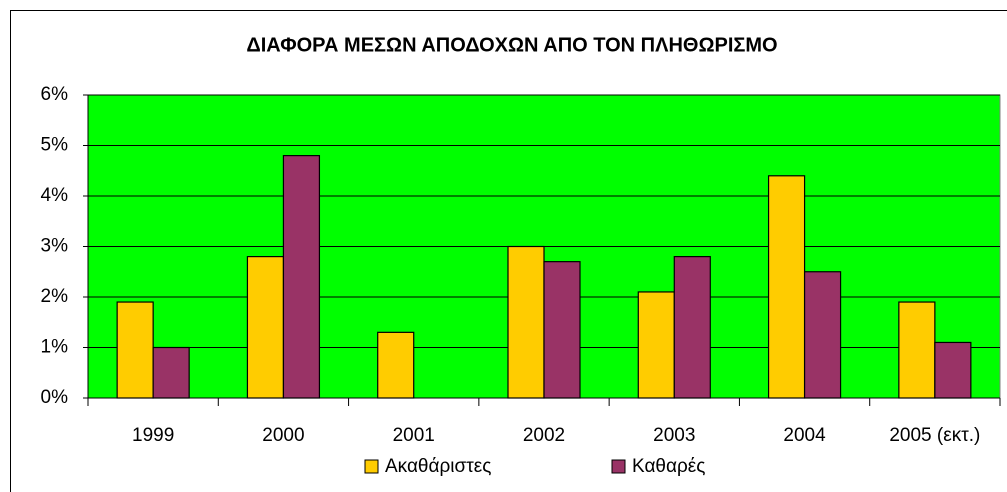 The width and height of the screenshot is (1007, 492). What do you see at coordinates (934, 435) in the screenshot?
I see `x-tick-label: 2005 (εκτ.)` at bounding box center [934, 435].